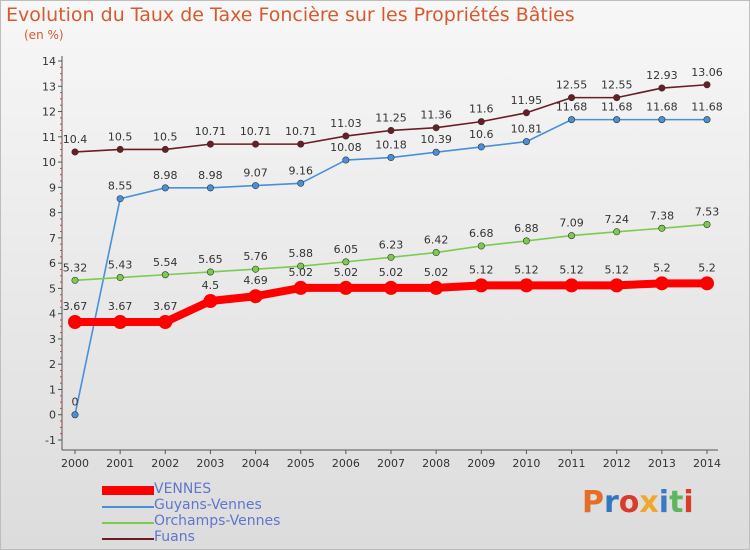 Image resolution: width=750 pixels, height=550 pixels. I want to click on data-label: 6.42, so click(436, 240).